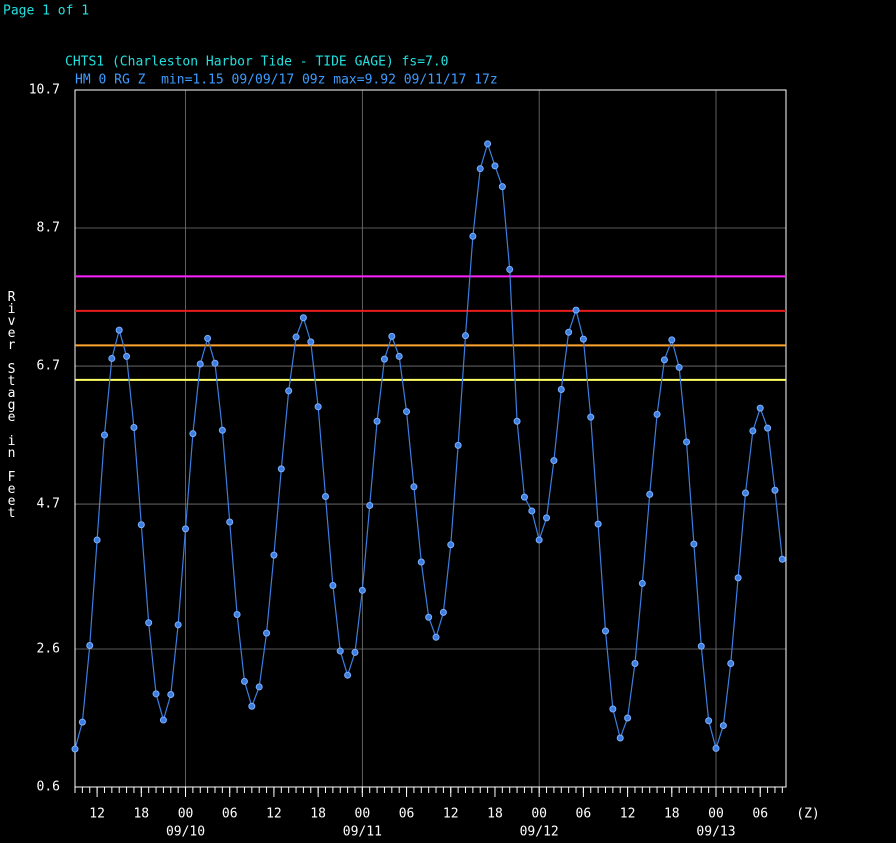 This screenshot has width=896, height=843. What do you see at coordinates (48, 787) in the screenshot?
I see `y-tick-label: 0.6` at bounding box center [48, 787].